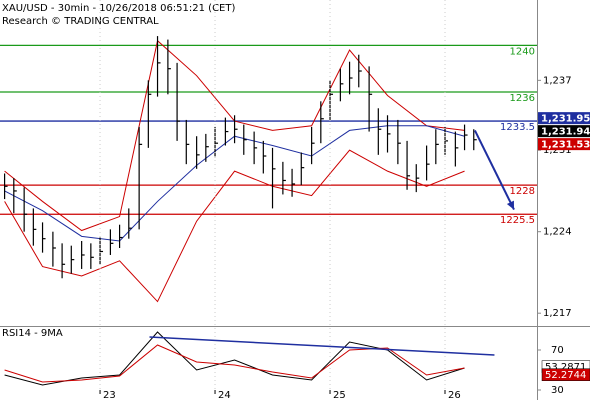 The height and width of the screenshot is (400, 590). Describe the element at coordinates (517, 220) in the screenshot. I see `level-label: 1225.5` at that location.